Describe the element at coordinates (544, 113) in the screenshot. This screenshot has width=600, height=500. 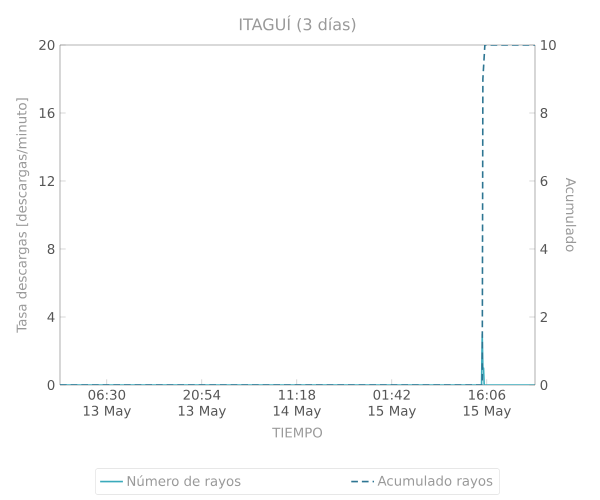
I see `y2-tick-label: 8` at that location.